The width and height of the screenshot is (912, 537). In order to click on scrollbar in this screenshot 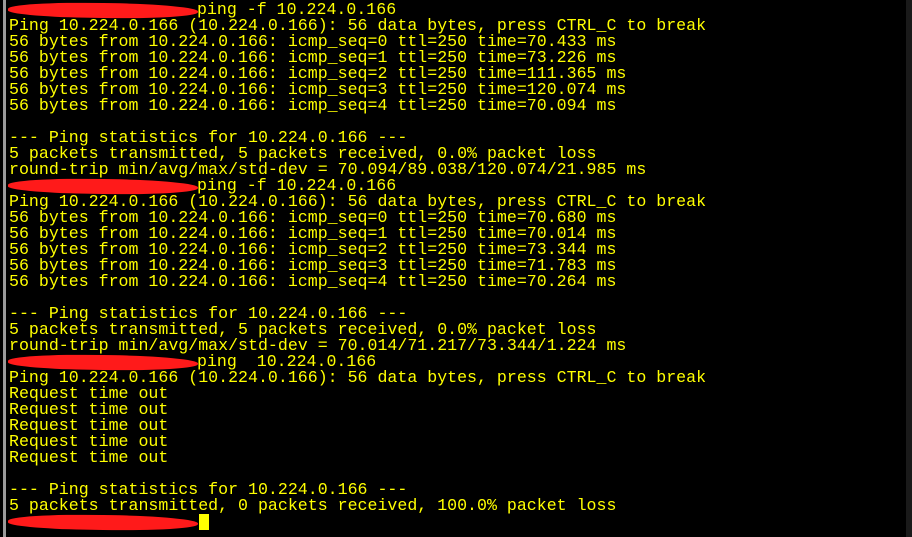, I will do `click(909, 268)`.